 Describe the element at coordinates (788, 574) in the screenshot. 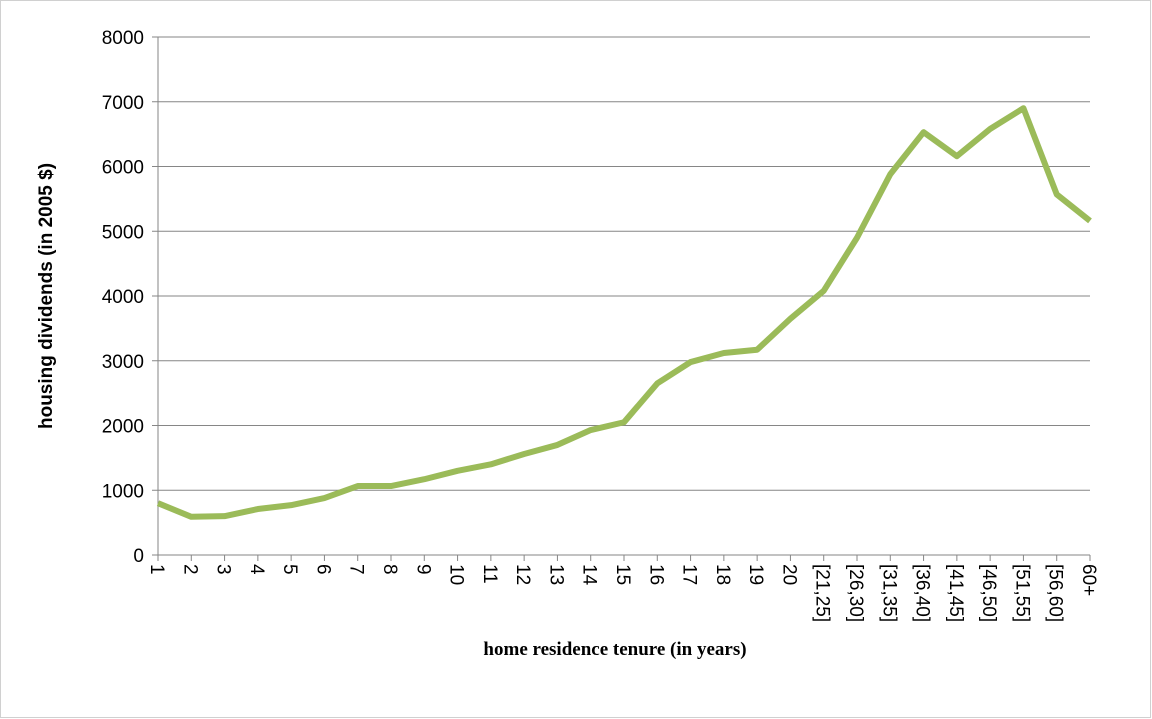

I see `x-tick-label: 20` at that location.